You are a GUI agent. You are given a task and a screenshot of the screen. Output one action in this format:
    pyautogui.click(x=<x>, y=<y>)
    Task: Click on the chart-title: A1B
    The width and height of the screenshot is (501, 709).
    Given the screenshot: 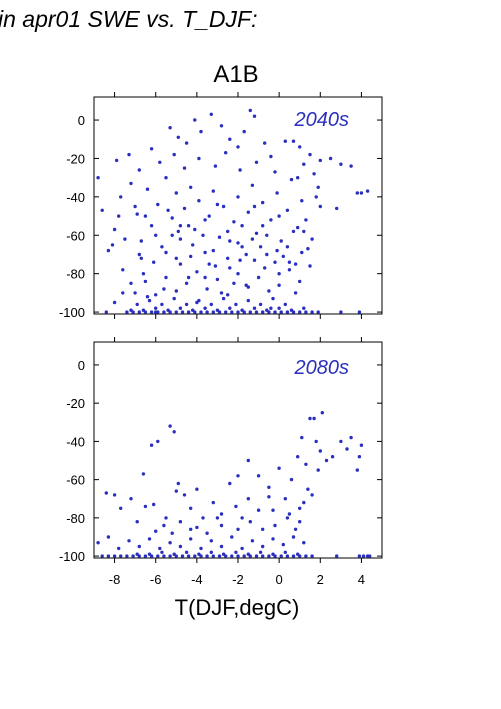 What is the action you would take?
    pyautogui.click(x=235, y=74)
    